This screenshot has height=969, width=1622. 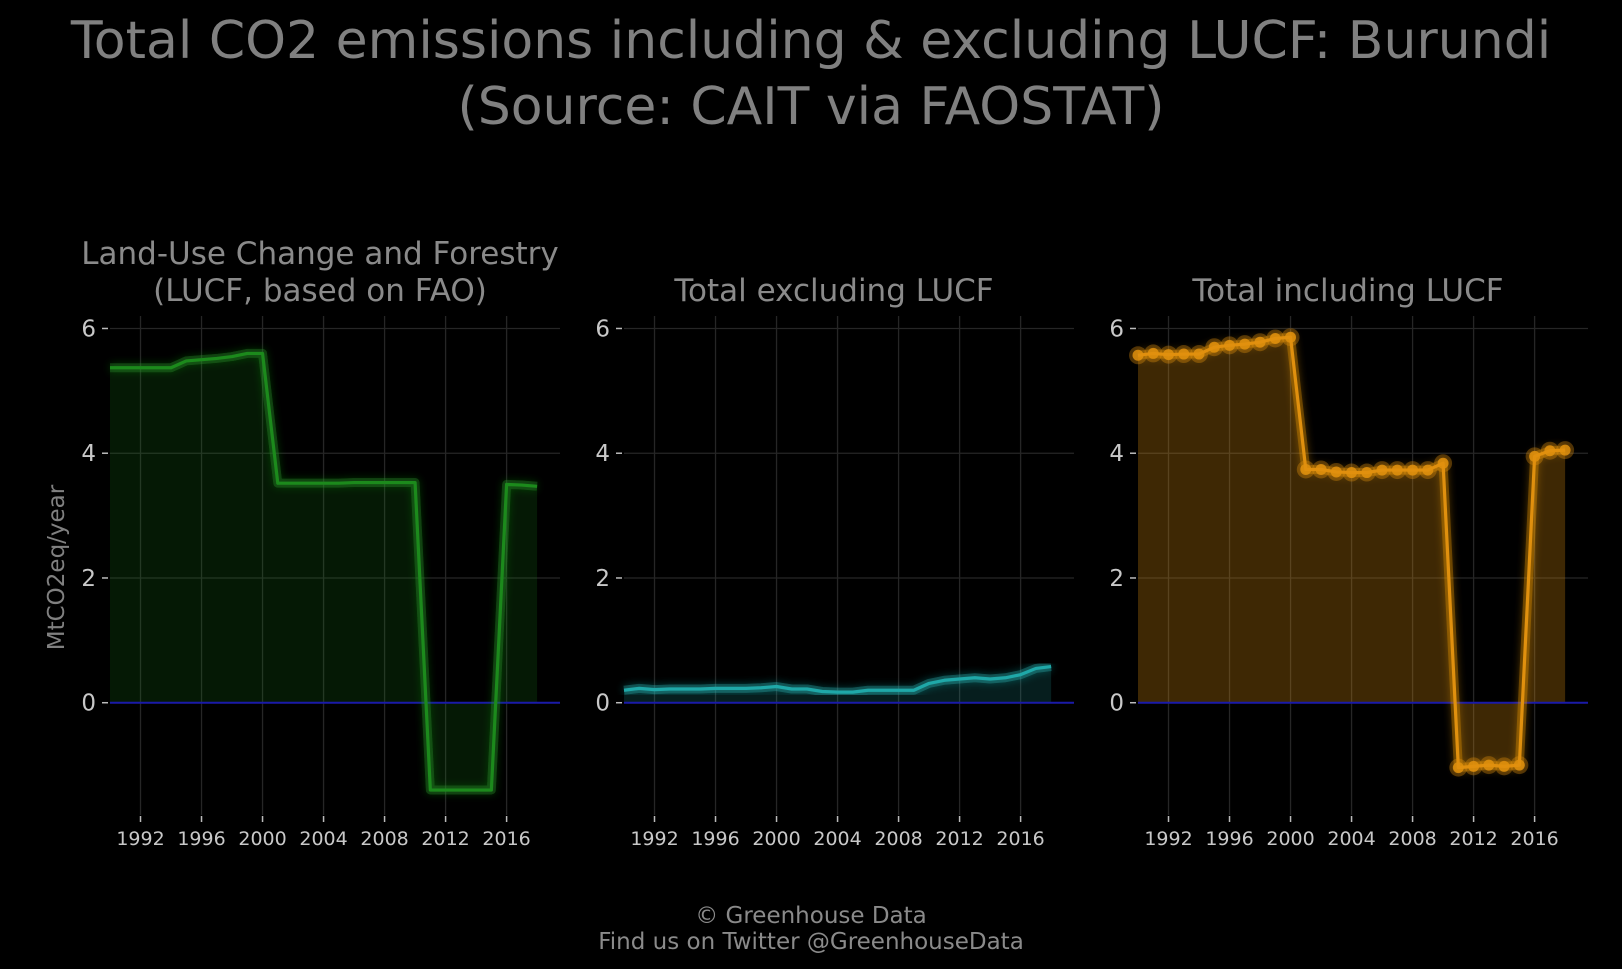 What do you see at coordinates (57, 567) in the screenshot?
I see `y-axis-label: MtCO2eq/year` at bounding box center [57, 567].